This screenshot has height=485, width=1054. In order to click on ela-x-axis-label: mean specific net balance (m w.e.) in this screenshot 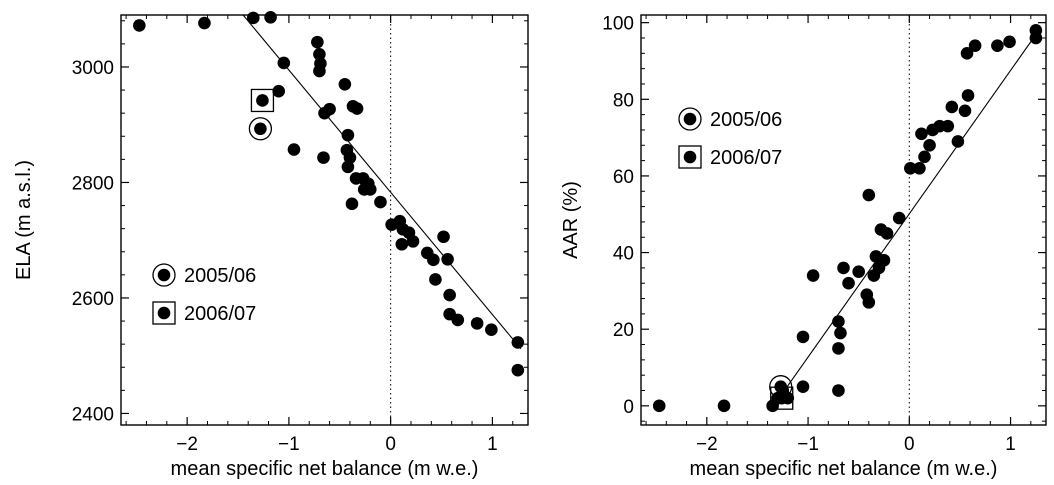, I will do `click(325, 469)`.